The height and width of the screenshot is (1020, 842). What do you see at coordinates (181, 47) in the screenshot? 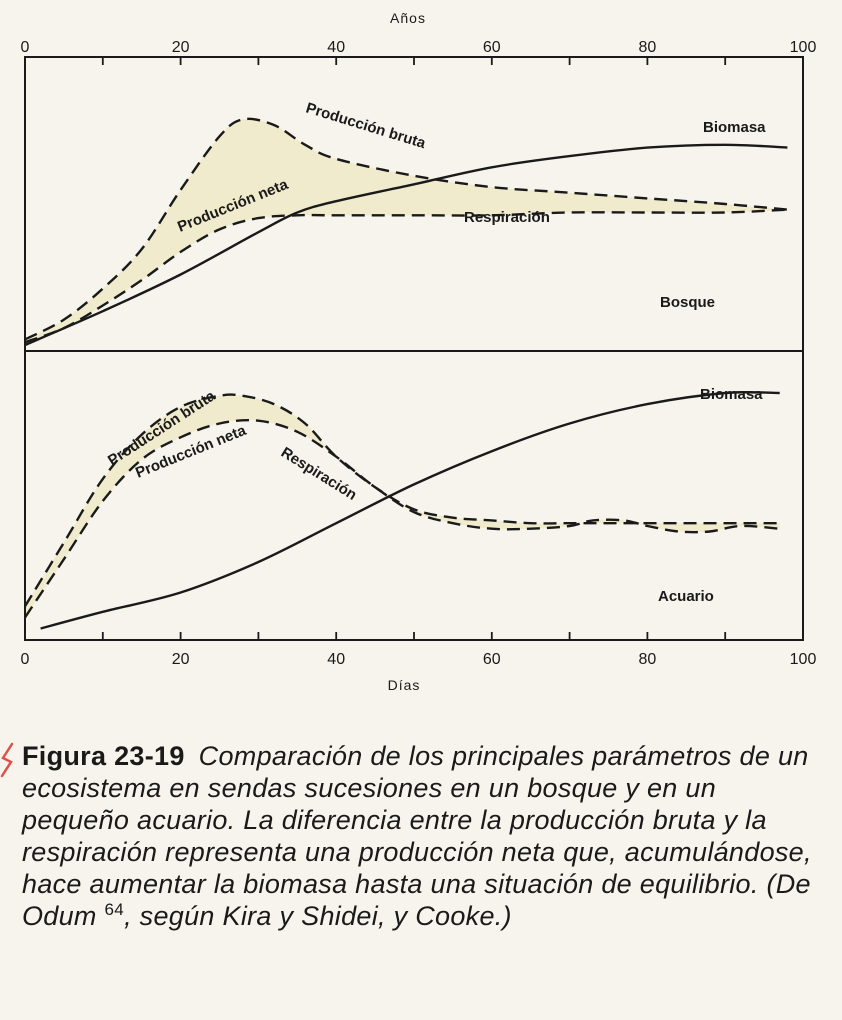
I see `top-tick-label: 20` at bounding box center [181, 47].